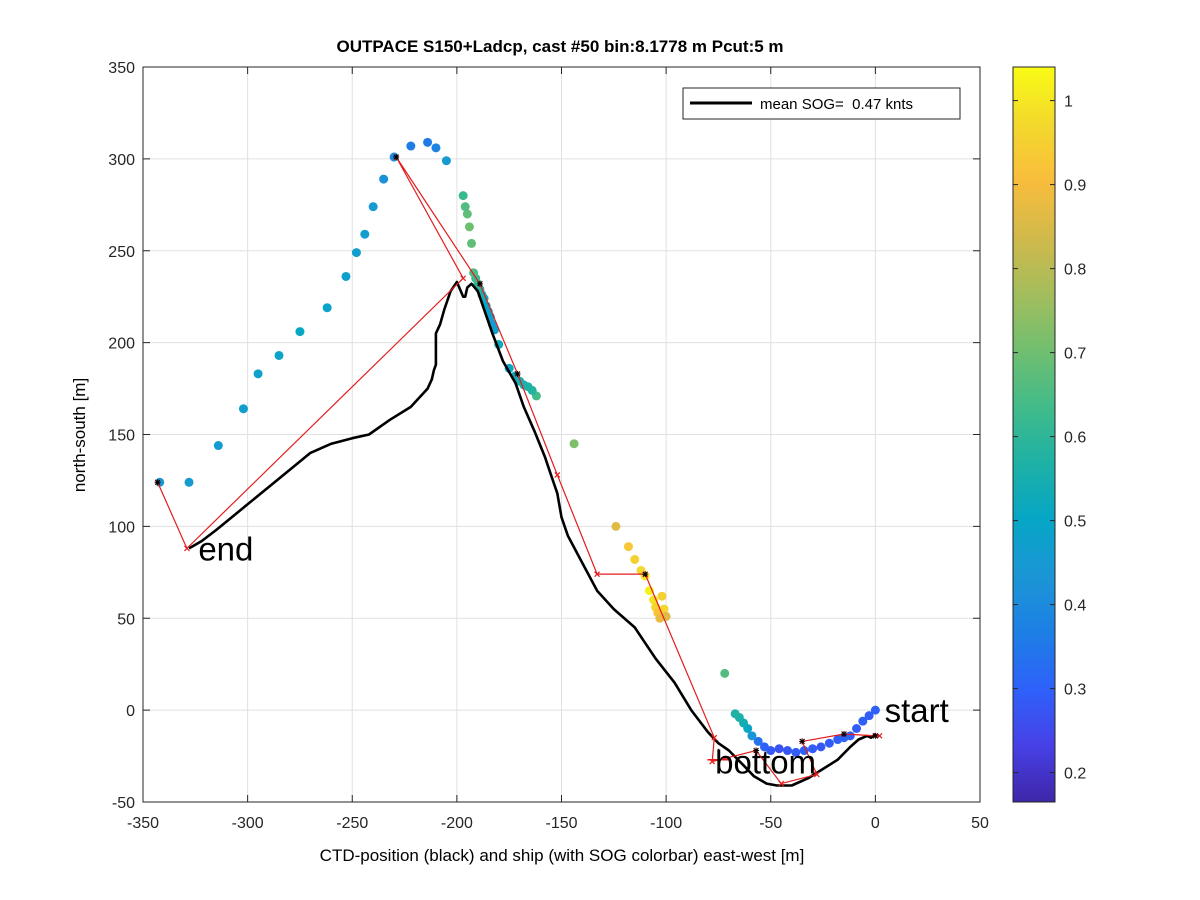 The image size is (1200, 900). What do you see at coordinates (121, 436) in the screenshot?
I see `y-tick-label: 150` at bounding box center [121, 436].